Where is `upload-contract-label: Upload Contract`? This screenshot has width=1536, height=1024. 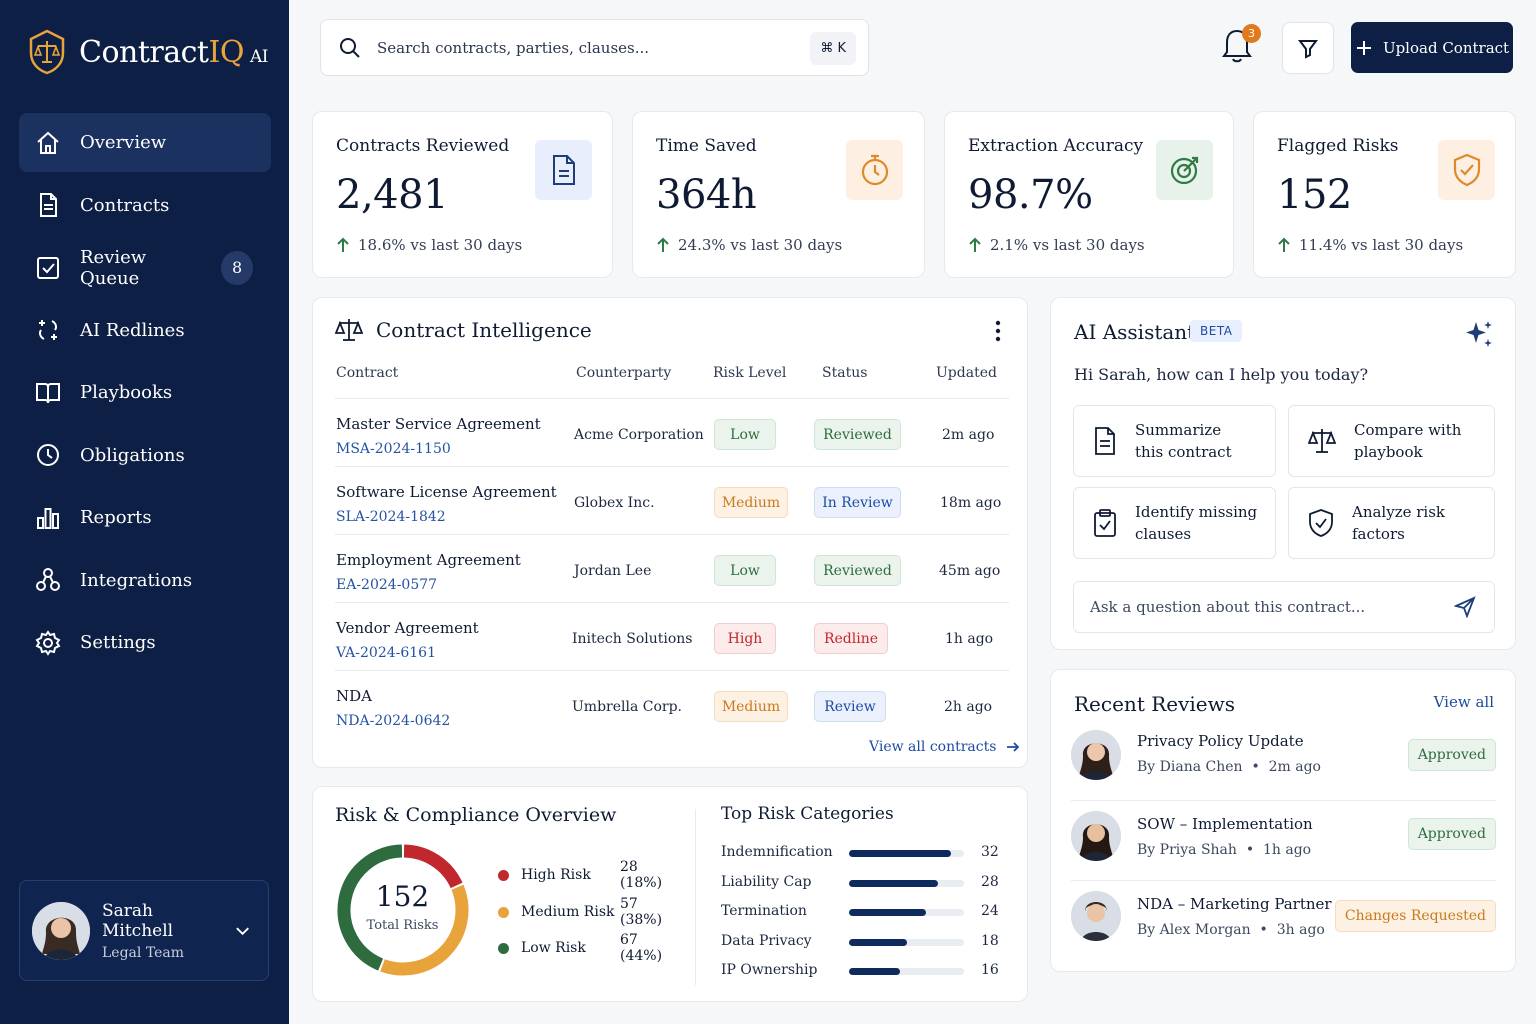
upload-contract-label: Upload Contract is located at coordinates (1446, 47).